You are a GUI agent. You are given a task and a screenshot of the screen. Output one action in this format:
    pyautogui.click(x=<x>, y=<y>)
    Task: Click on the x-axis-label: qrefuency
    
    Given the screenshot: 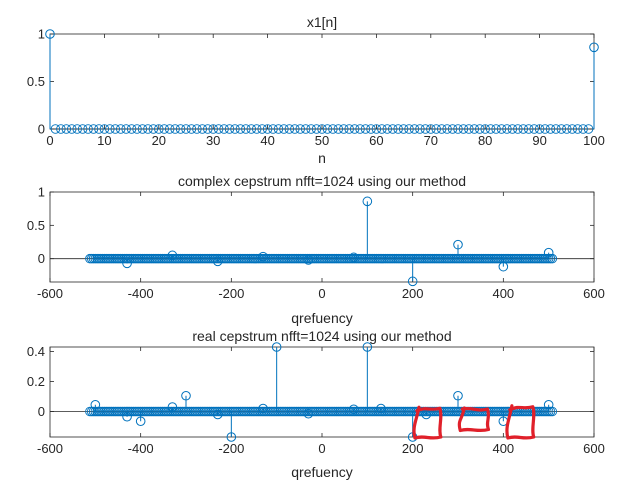 What is the action you would take?
    pyautogui.click(x=321, y=318)
    